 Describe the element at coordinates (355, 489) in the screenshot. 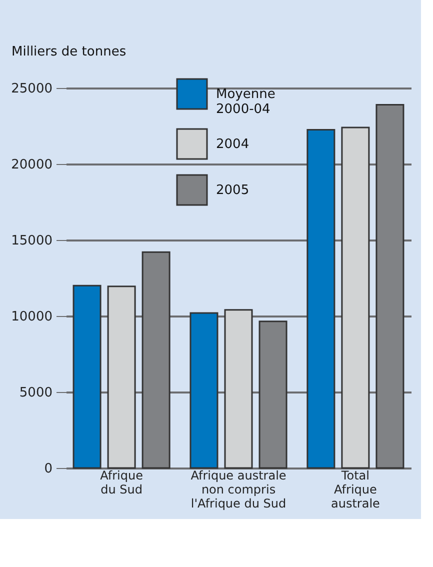

I see `x-tick-label: Total Afrique australe` at that location.